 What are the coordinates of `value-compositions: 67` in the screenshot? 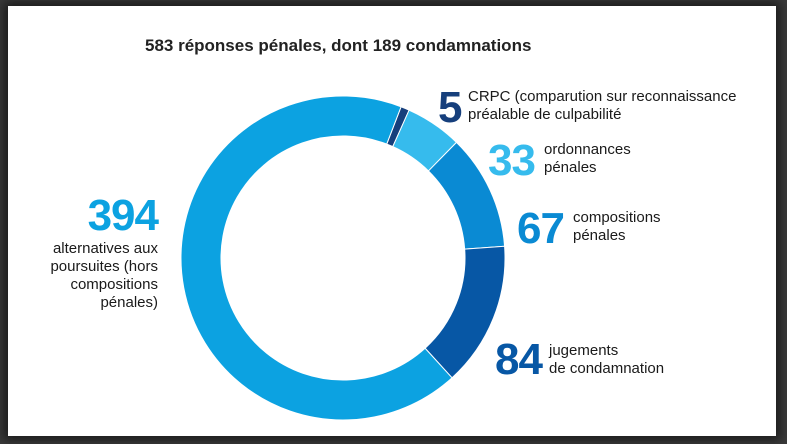 It's located at (541, 228).